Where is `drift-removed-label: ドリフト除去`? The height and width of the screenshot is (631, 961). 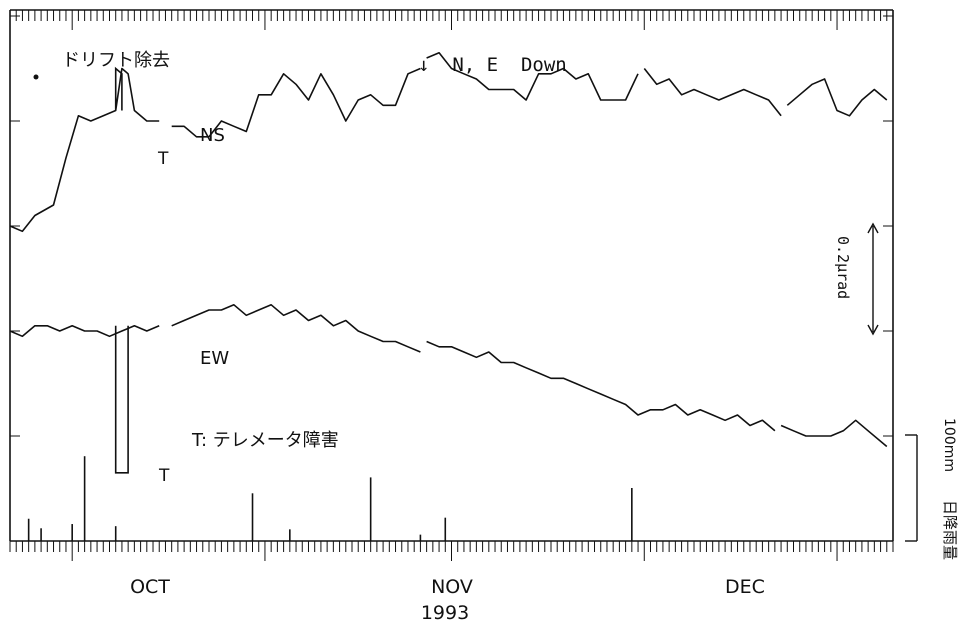
drift-removed-label: ドリフト除去 is located at coordinates (116, 60).